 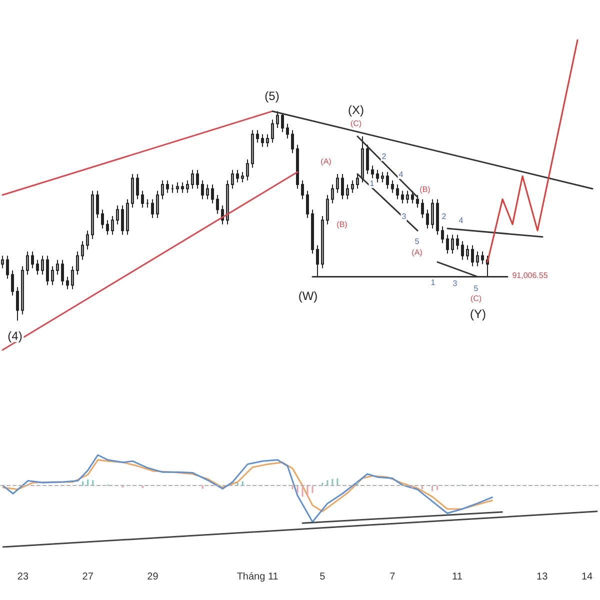 I want to click on text: (5), so click(x=272, y=96).